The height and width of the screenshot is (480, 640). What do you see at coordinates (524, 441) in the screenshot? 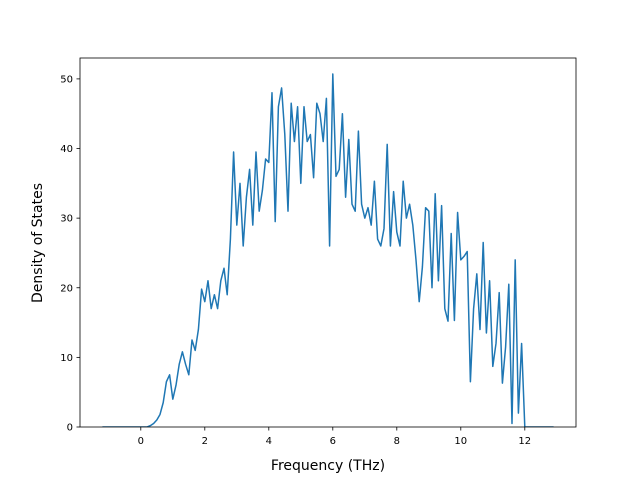
I see `x-tick-label: 12` at bounding box center [524, 441].